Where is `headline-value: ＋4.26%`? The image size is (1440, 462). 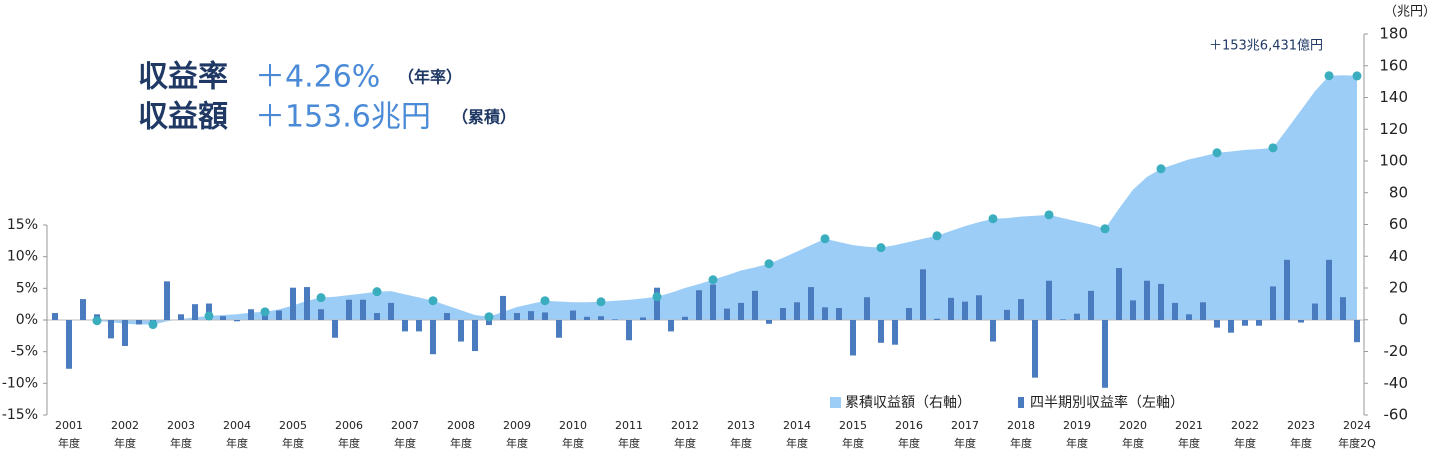 headline-value: ＋4.26% is located at coordinates (317, 77).